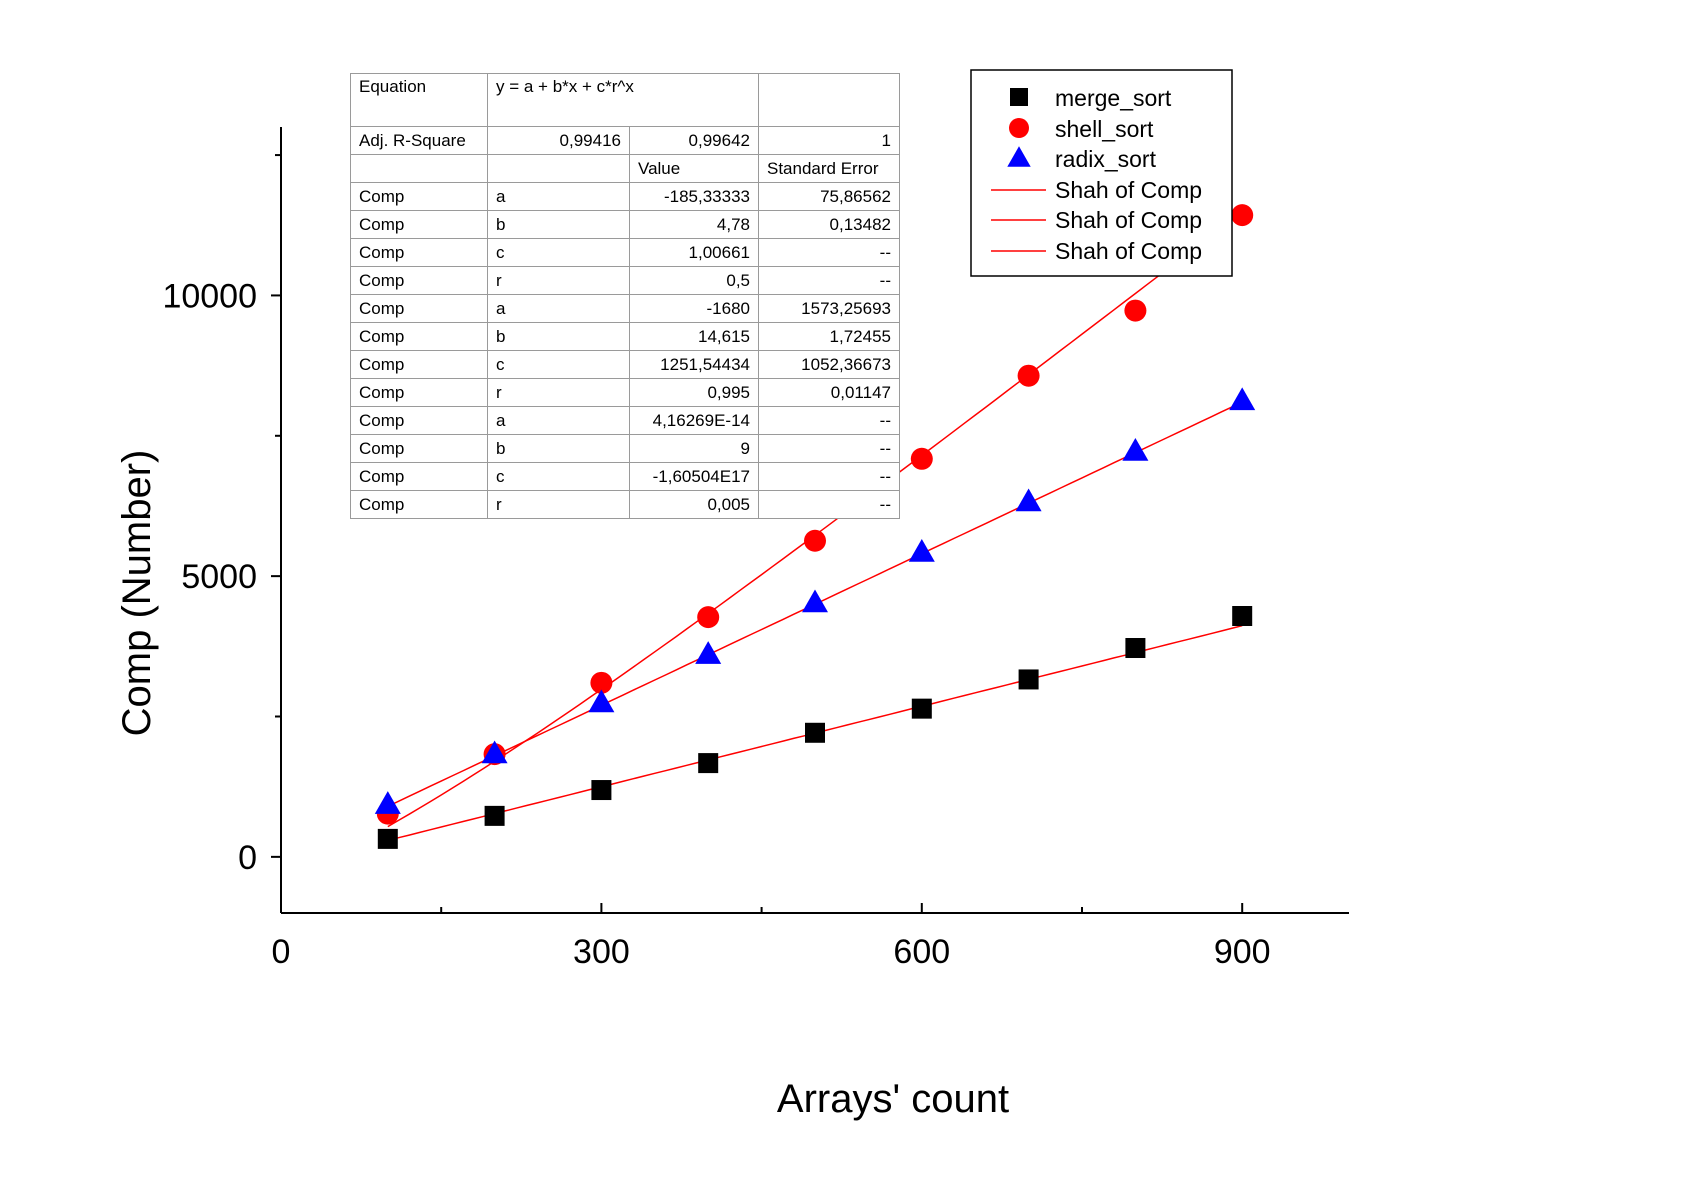  Describe the element at coordinates (1019, 128) in the screenshot. I see `legend-marker-shell-sort` at that location.